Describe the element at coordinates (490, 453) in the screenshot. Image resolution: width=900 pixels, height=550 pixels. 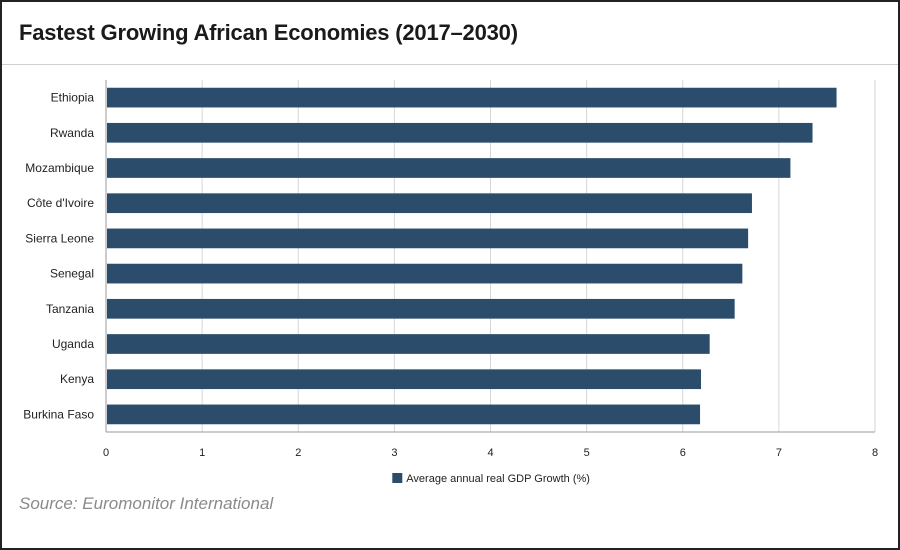
I see `x-tick-label: 4` at that location.